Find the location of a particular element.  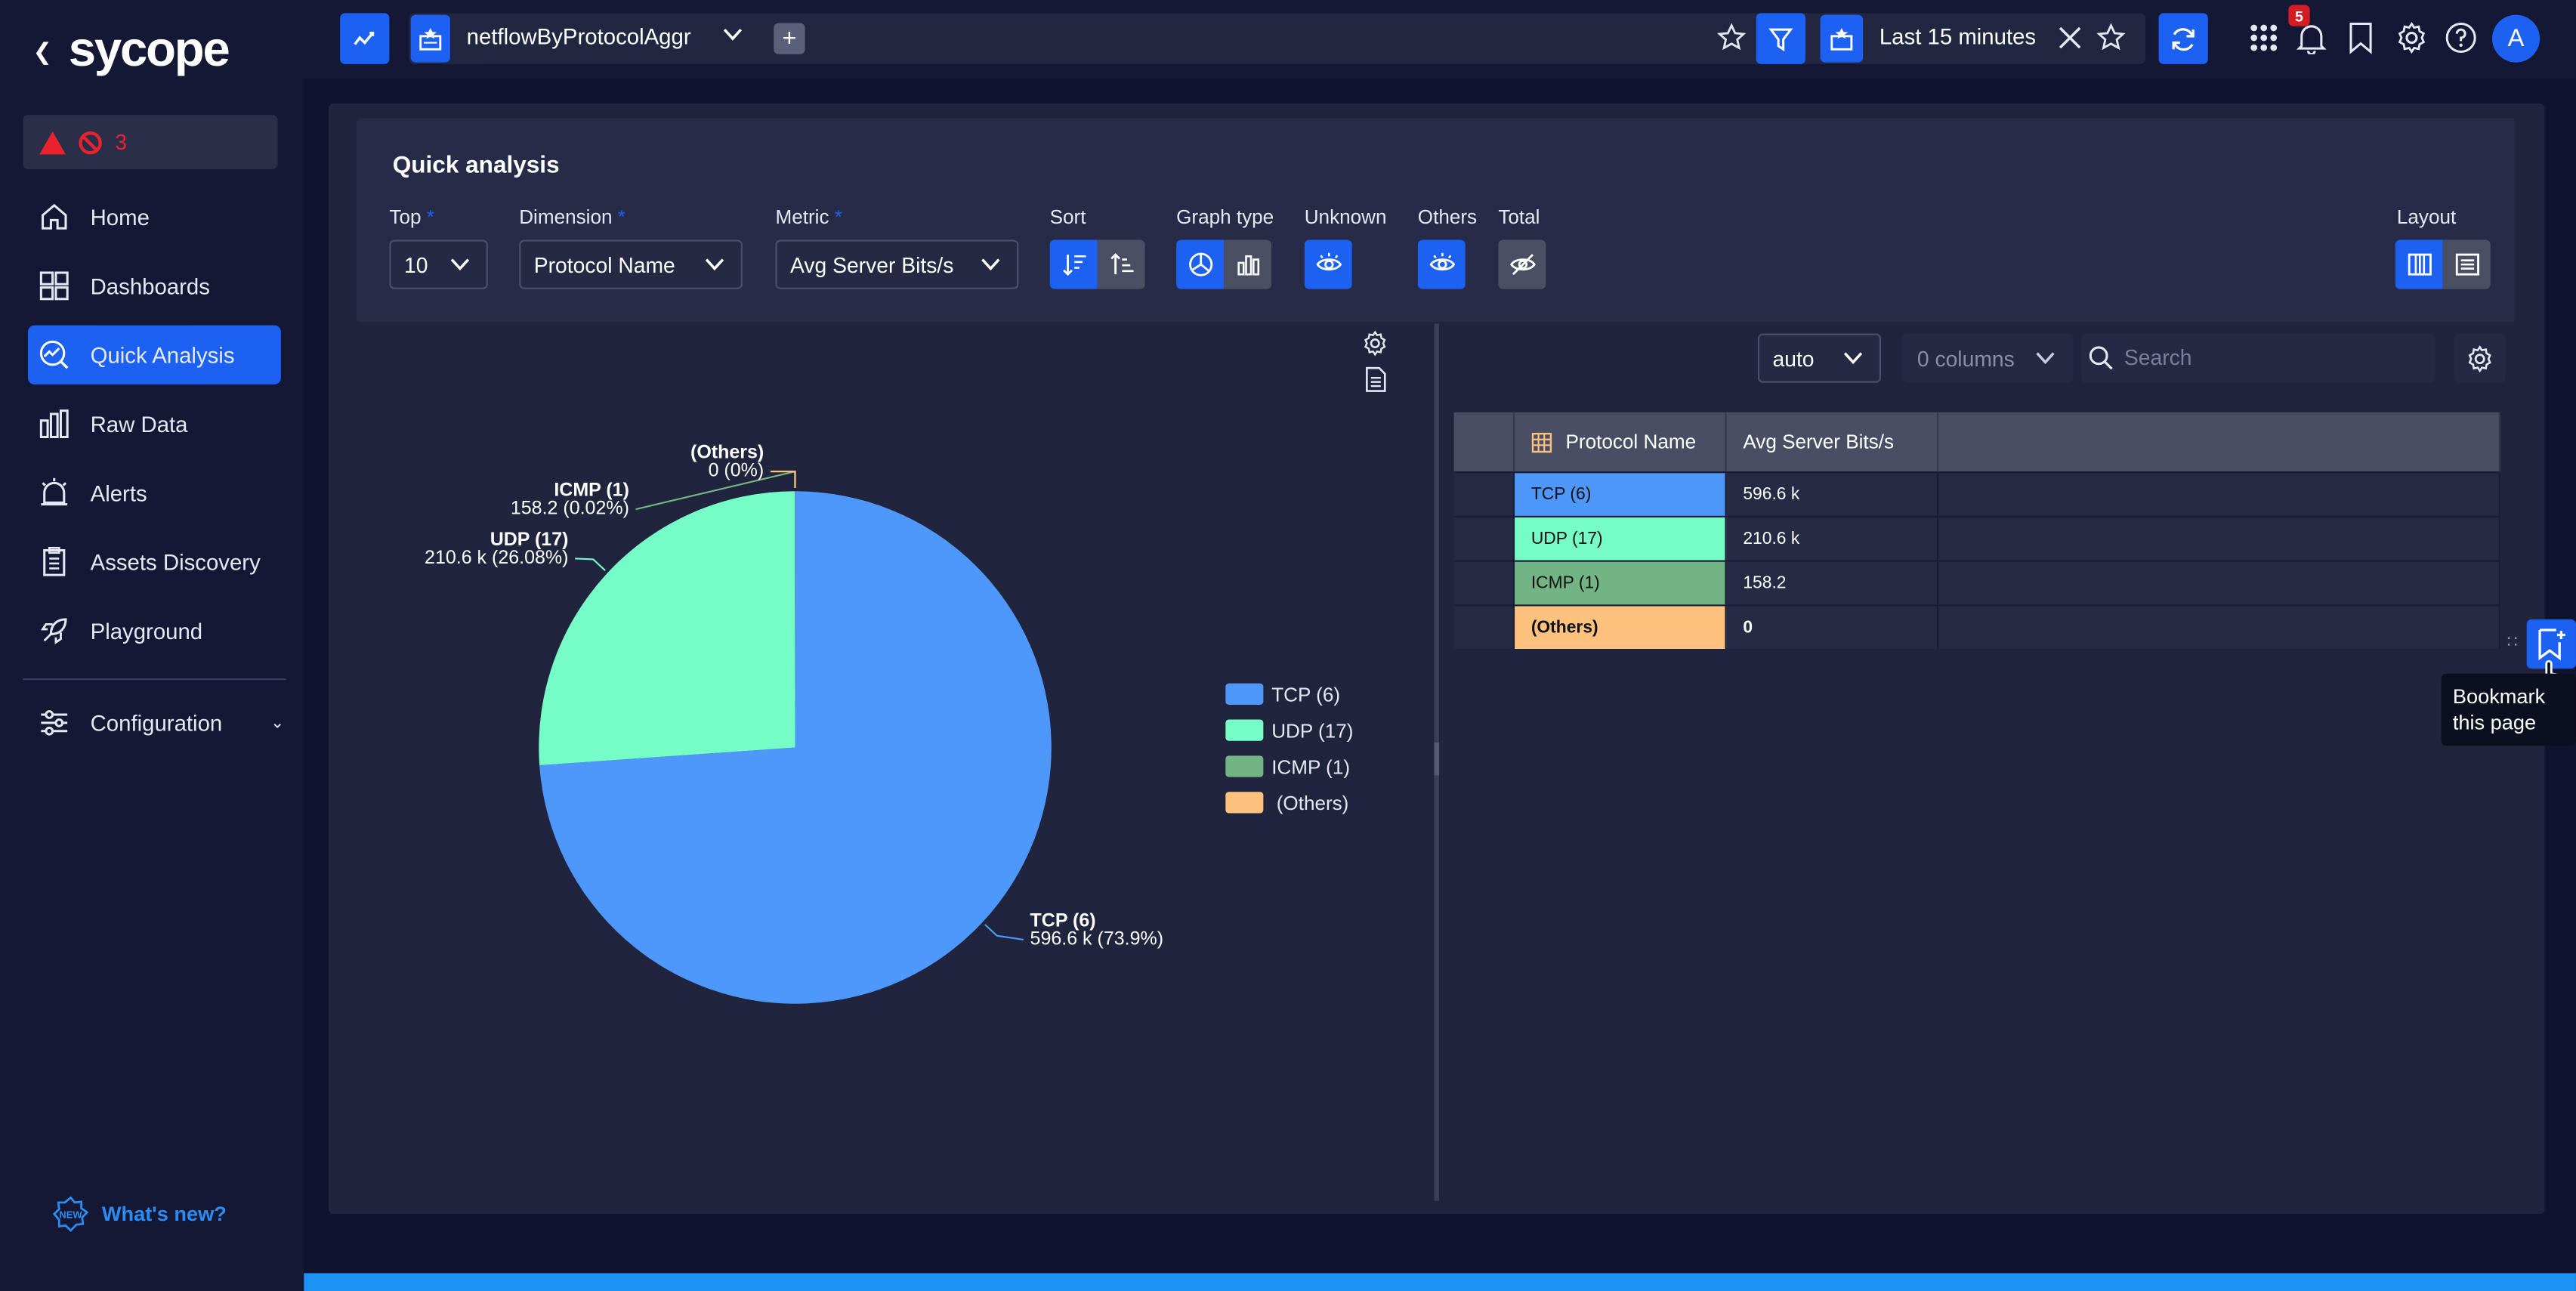

sidebar-item-playground: Playground is located at coordinates (154, 630).